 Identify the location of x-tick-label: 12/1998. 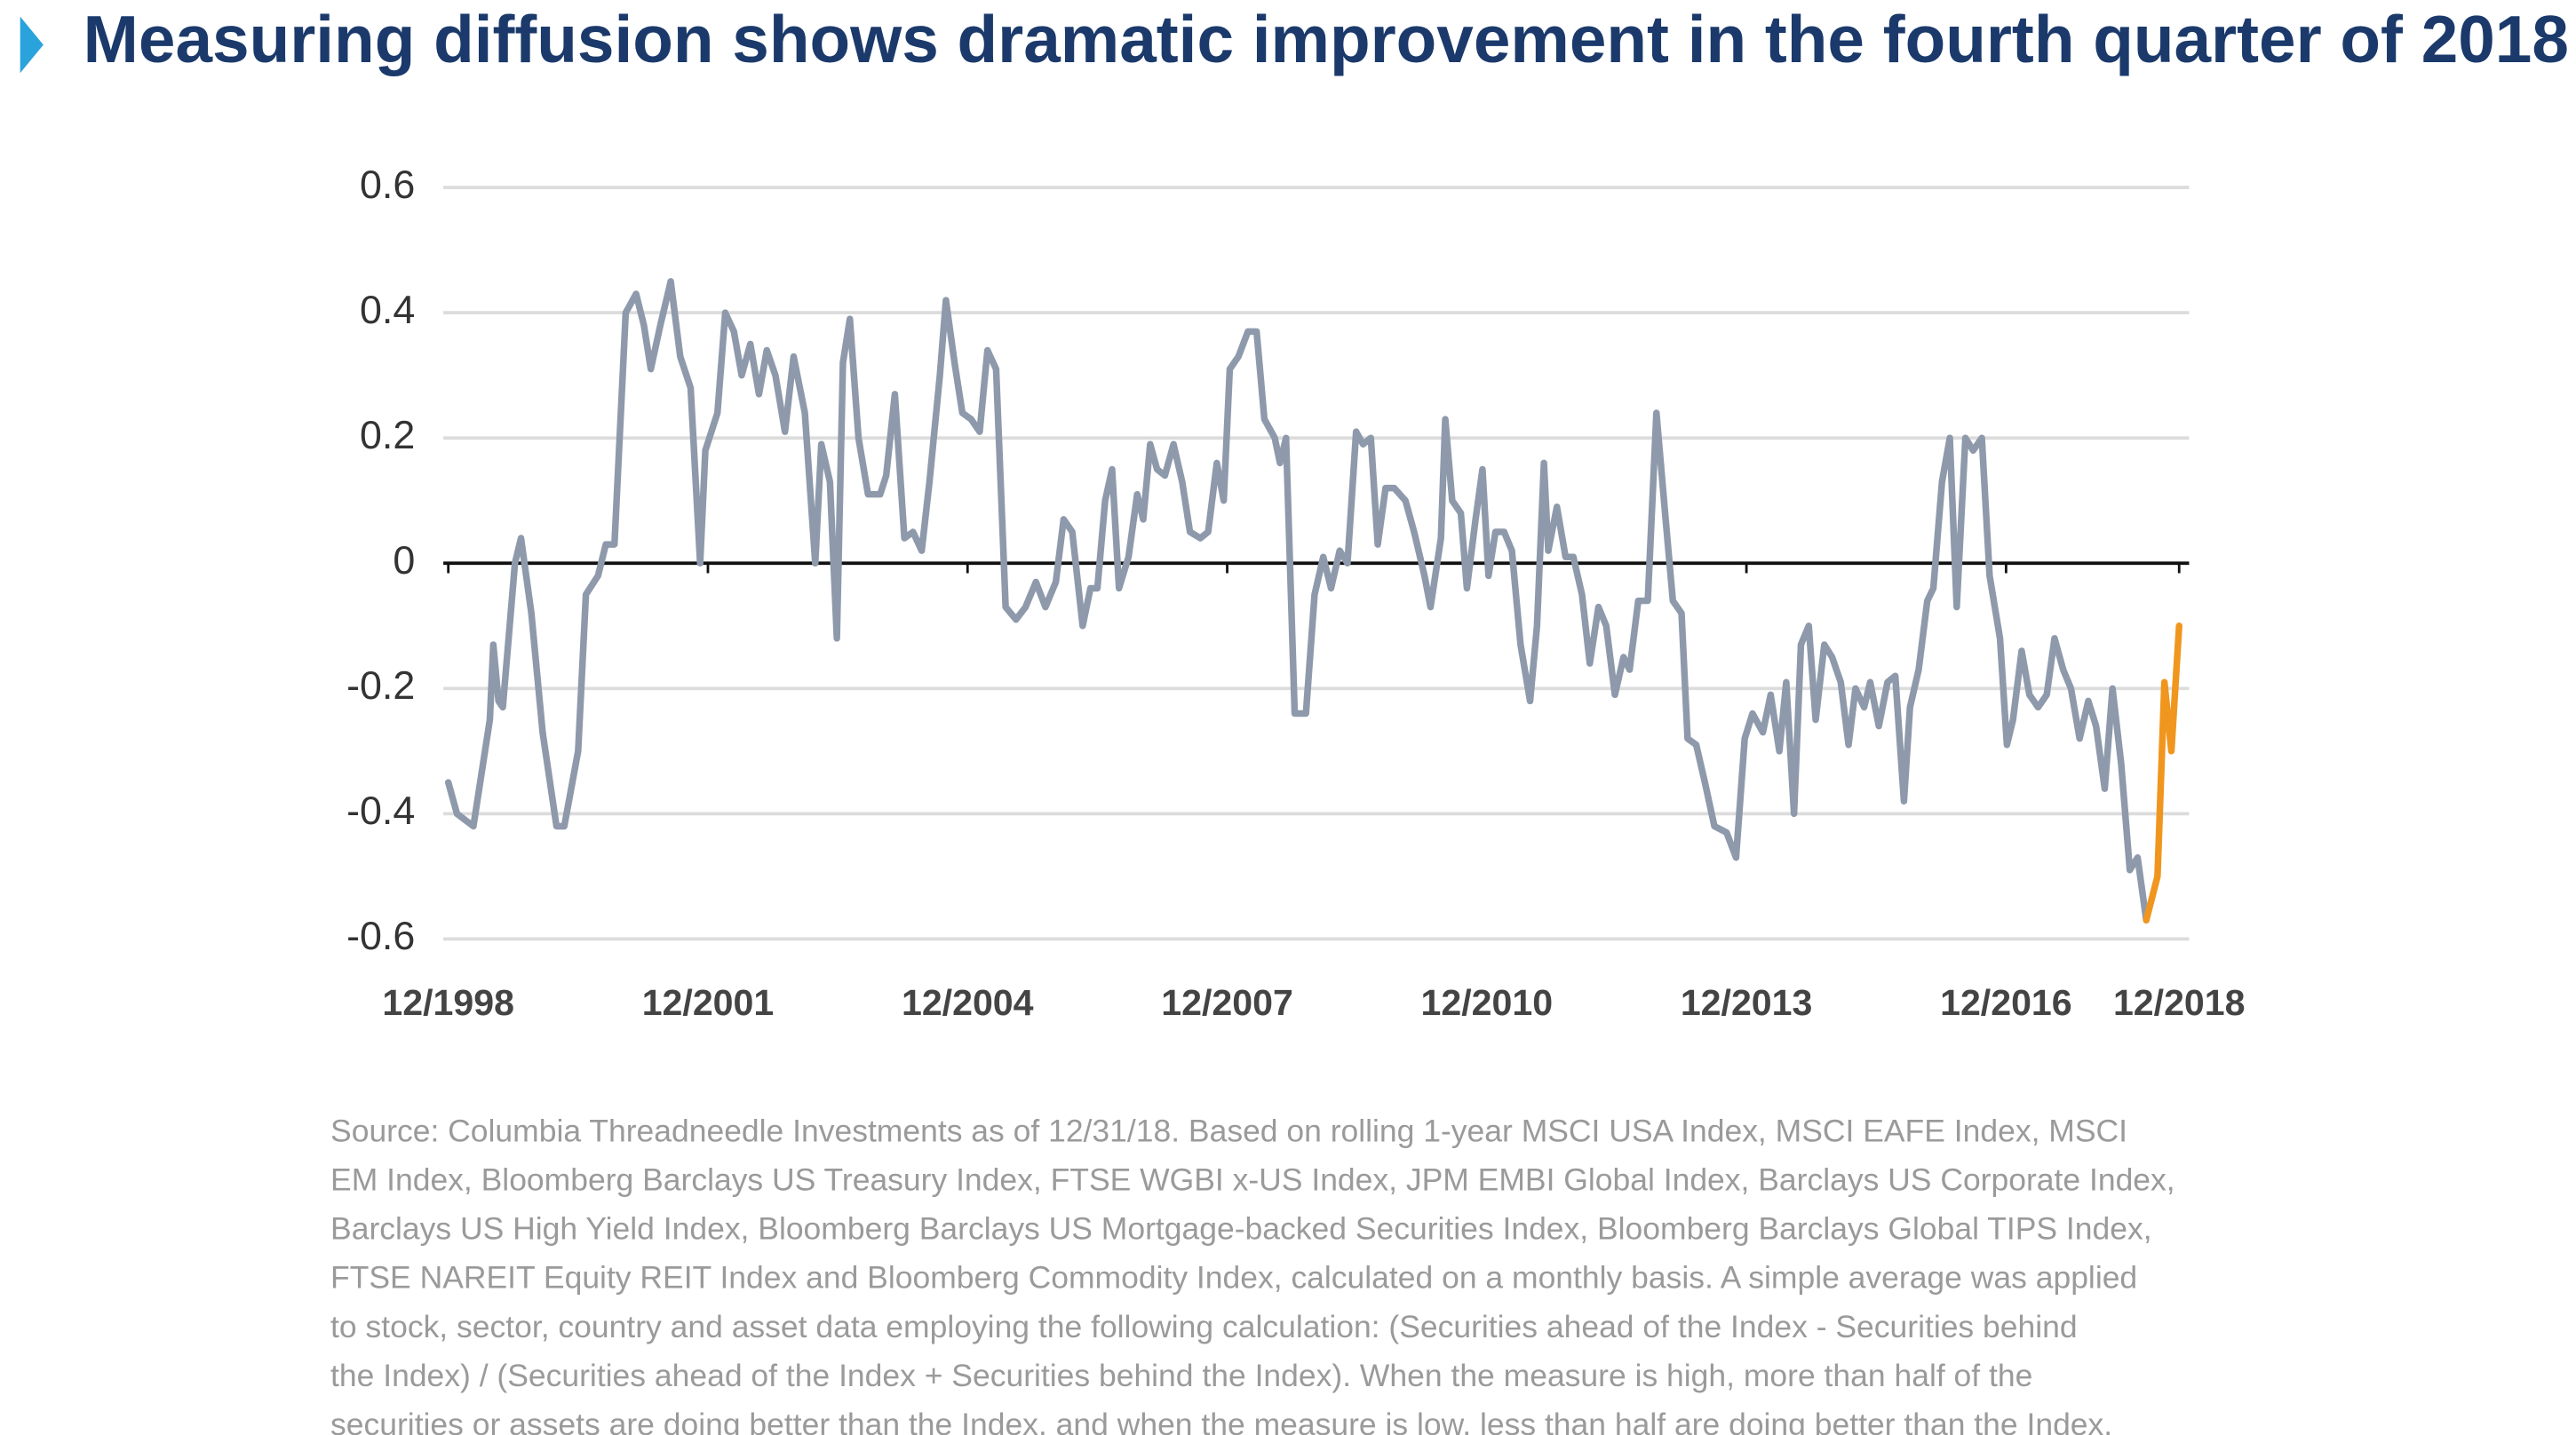
(448, 1002).